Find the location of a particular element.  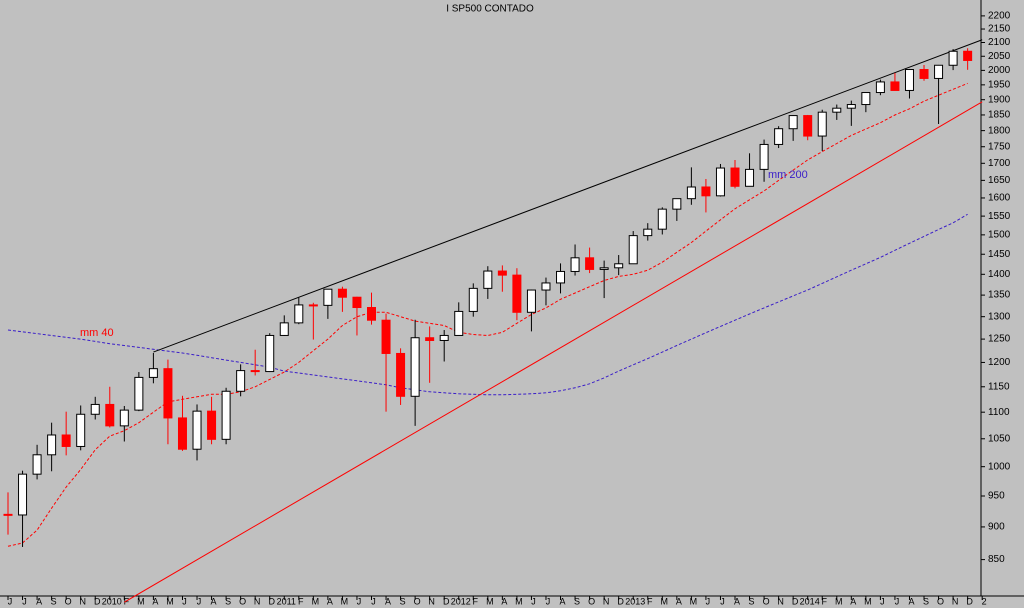

y-tick-label: 1050 is located at coordinates (999, 438).